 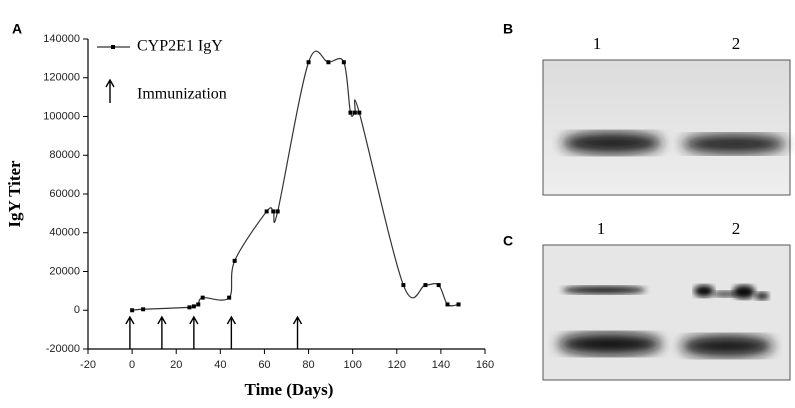 What do you see at coordinates (64, 271) in the screenshot?
I see `y-tick-label: 20000` at bounding box center [64, 271].